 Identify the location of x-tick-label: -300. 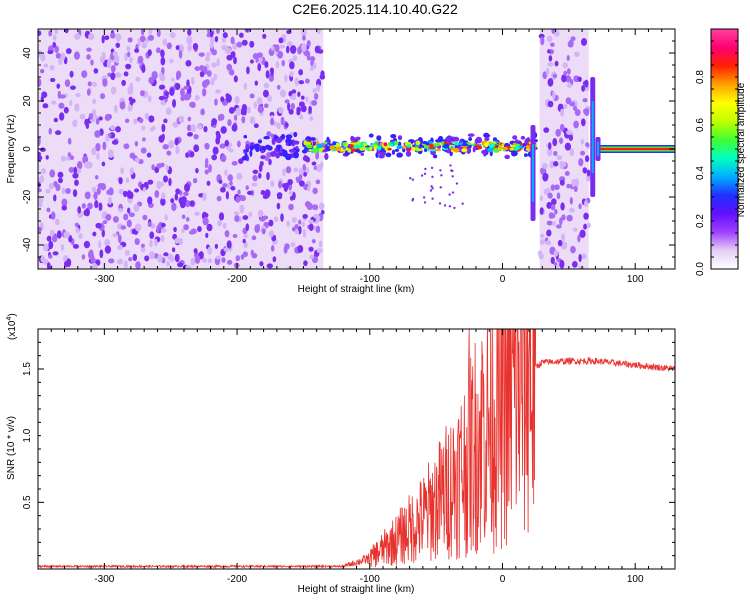
(104, 279).